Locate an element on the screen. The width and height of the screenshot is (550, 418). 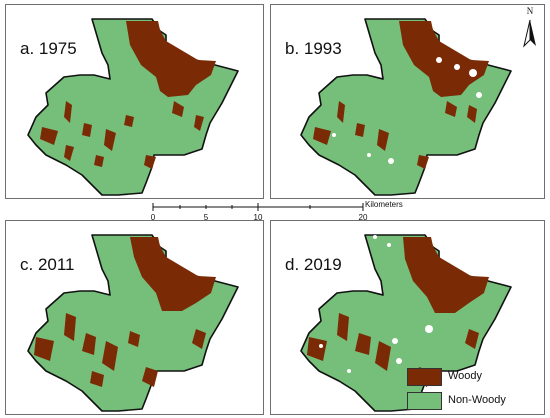
scale-tick-label: 10 is located at coordinates (258, 217).